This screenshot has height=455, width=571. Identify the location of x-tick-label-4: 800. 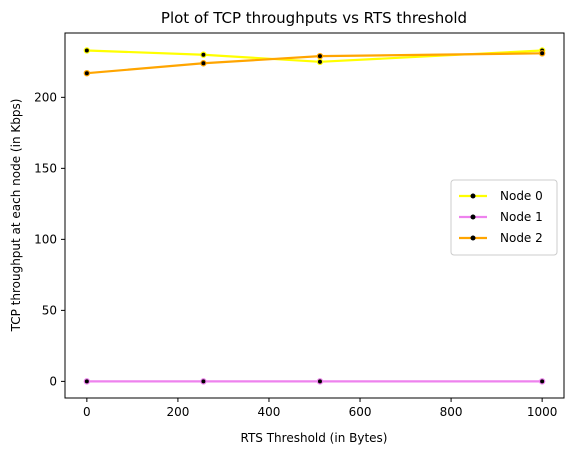
(451, 412).